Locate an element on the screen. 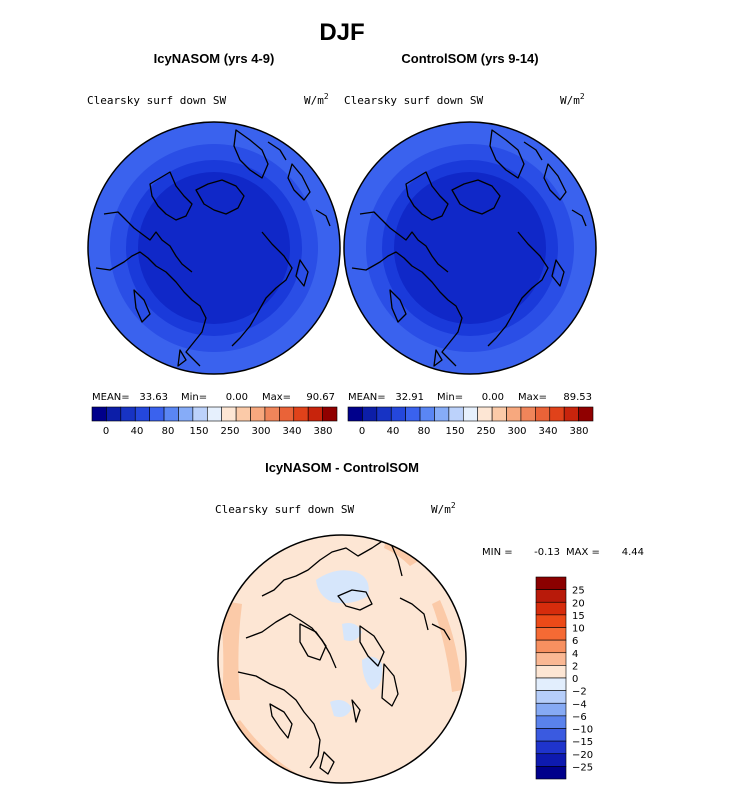  panel-title: ControlSOM (yrs 9-14) is located at coordinates (469, 58).